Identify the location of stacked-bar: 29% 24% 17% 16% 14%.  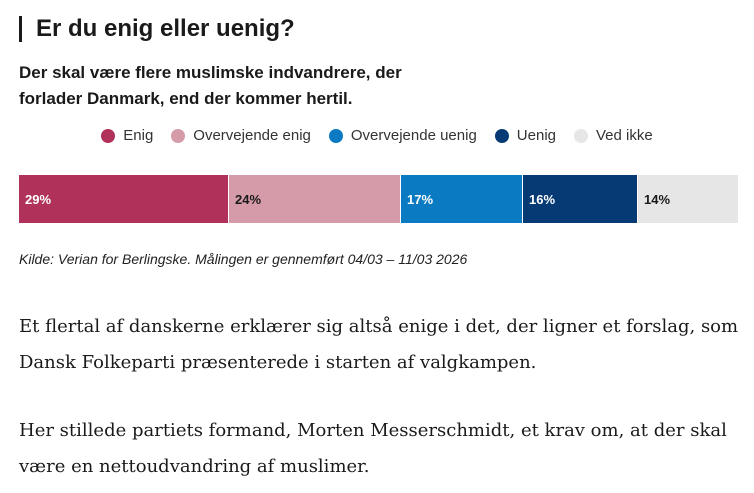
(378, 199).